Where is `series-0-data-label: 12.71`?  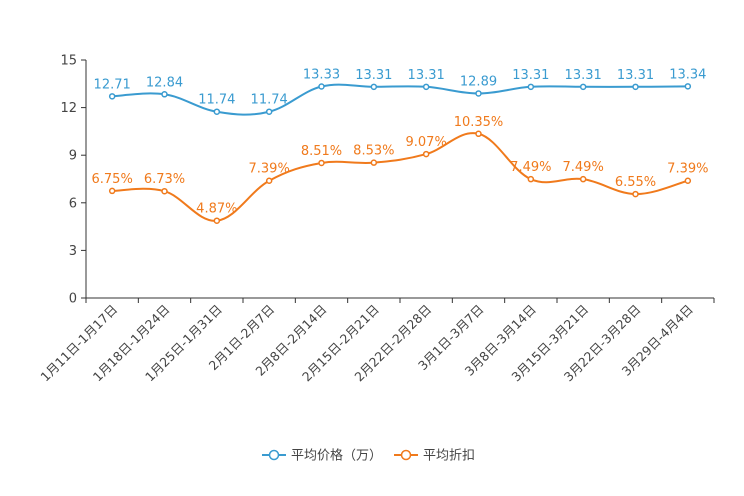
series-0-data-label: 12.71 is located at coordinates (112, 84).